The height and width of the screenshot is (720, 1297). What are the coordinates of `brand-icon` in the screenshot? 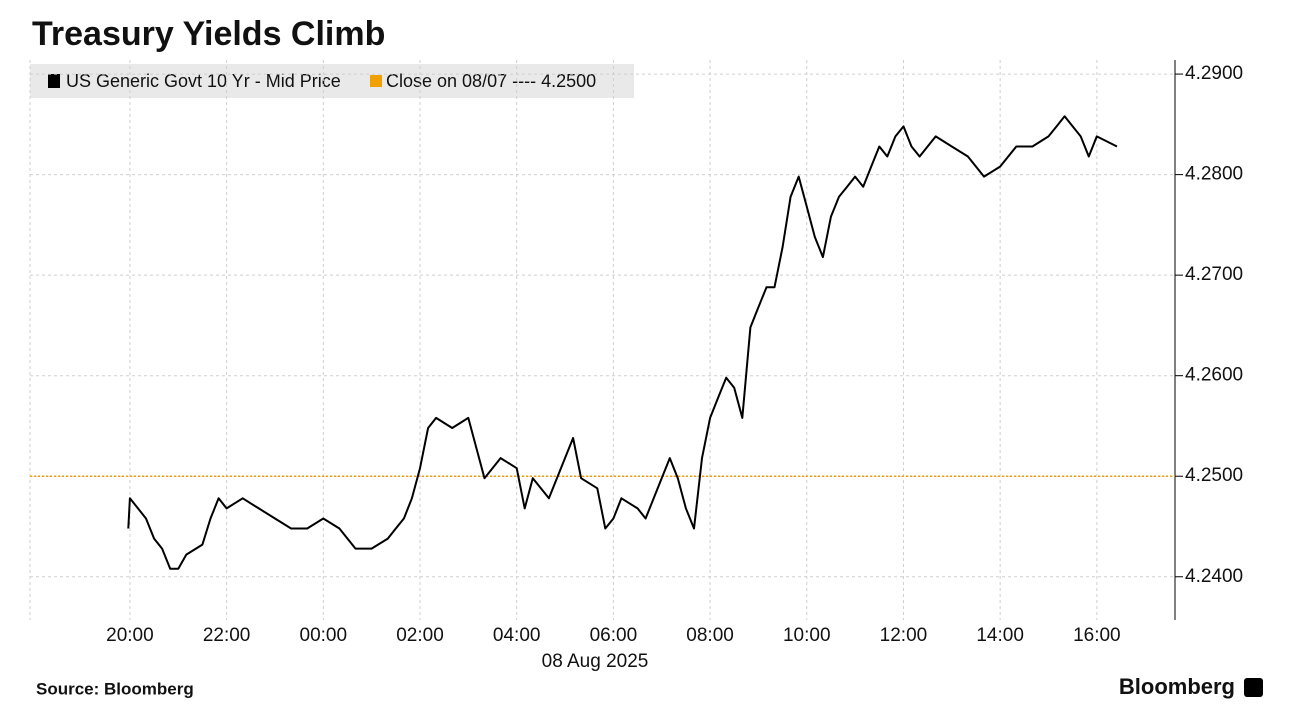 It's located at (1253, 687).